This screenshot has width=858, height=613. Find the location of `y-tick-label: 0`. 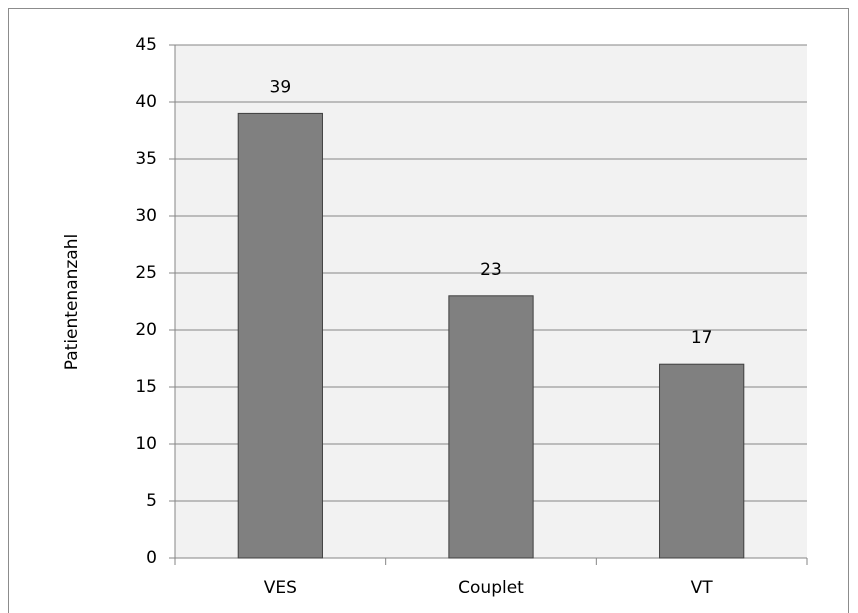

y-tick-label: 0 is located at coordinates (151, 558).